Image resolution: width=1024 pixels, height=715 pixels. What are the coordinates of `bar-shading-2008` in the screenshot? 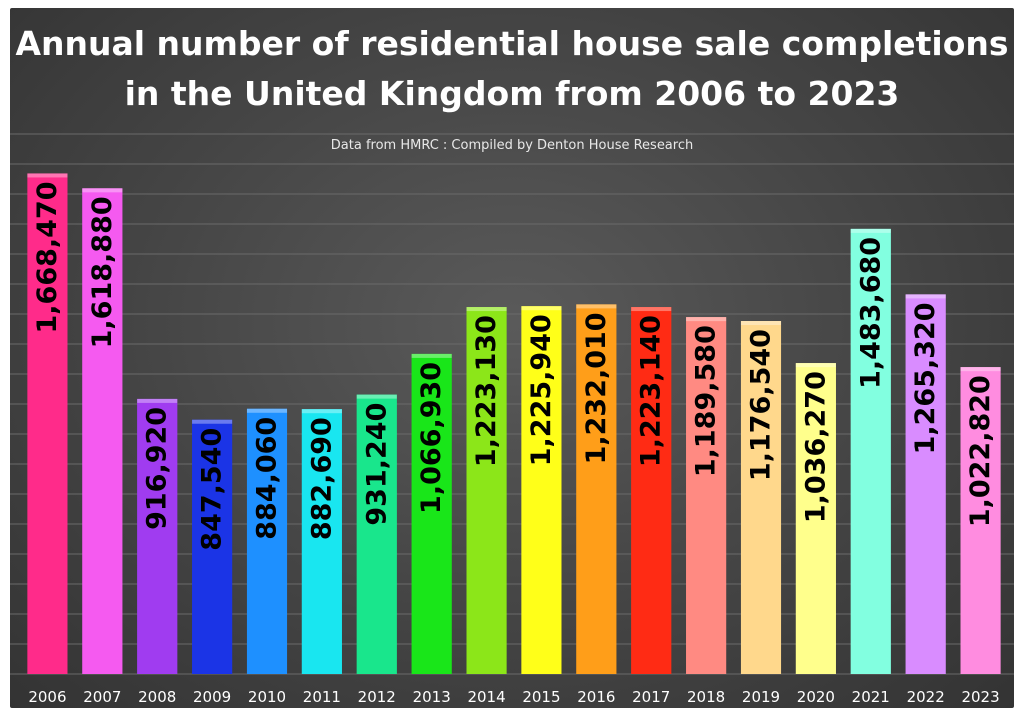 It's located at (157, 536).